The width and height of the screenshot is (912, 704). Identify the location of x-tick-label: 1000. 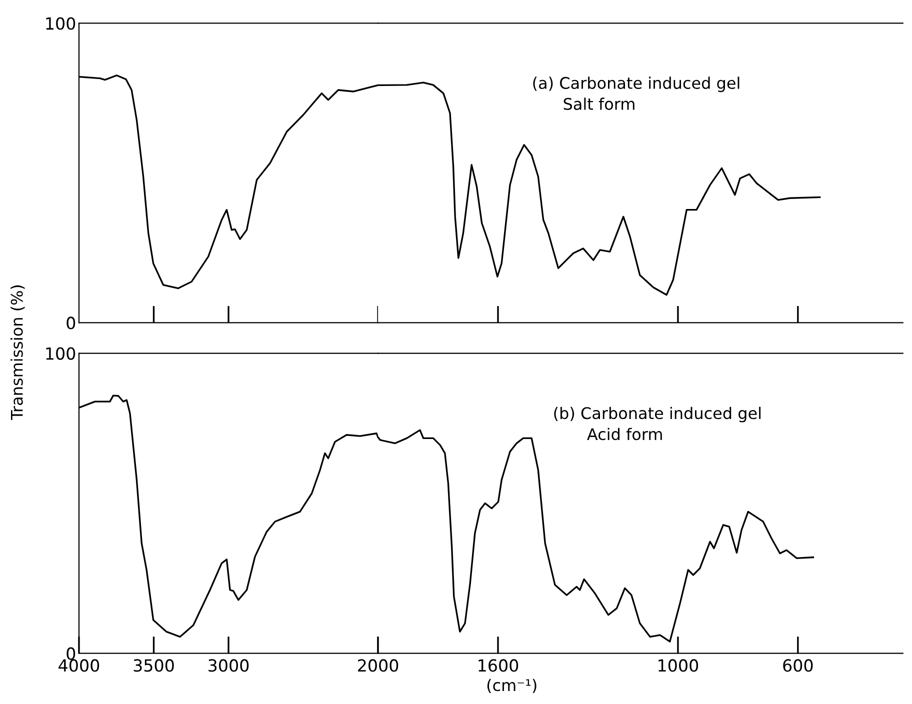
(678, 665).